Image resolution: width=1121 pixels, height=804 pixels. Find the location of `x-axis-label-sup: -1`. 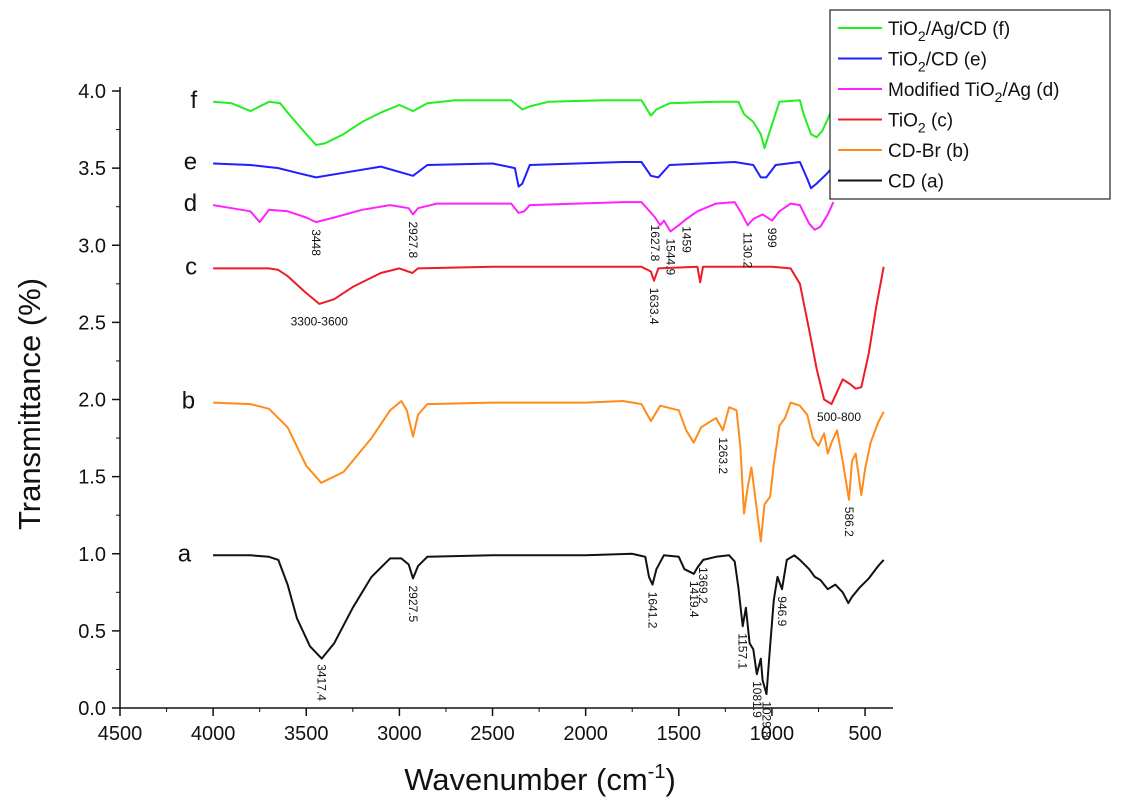

x-axis-label-sup: -1 is located at coordinates (657, 772).